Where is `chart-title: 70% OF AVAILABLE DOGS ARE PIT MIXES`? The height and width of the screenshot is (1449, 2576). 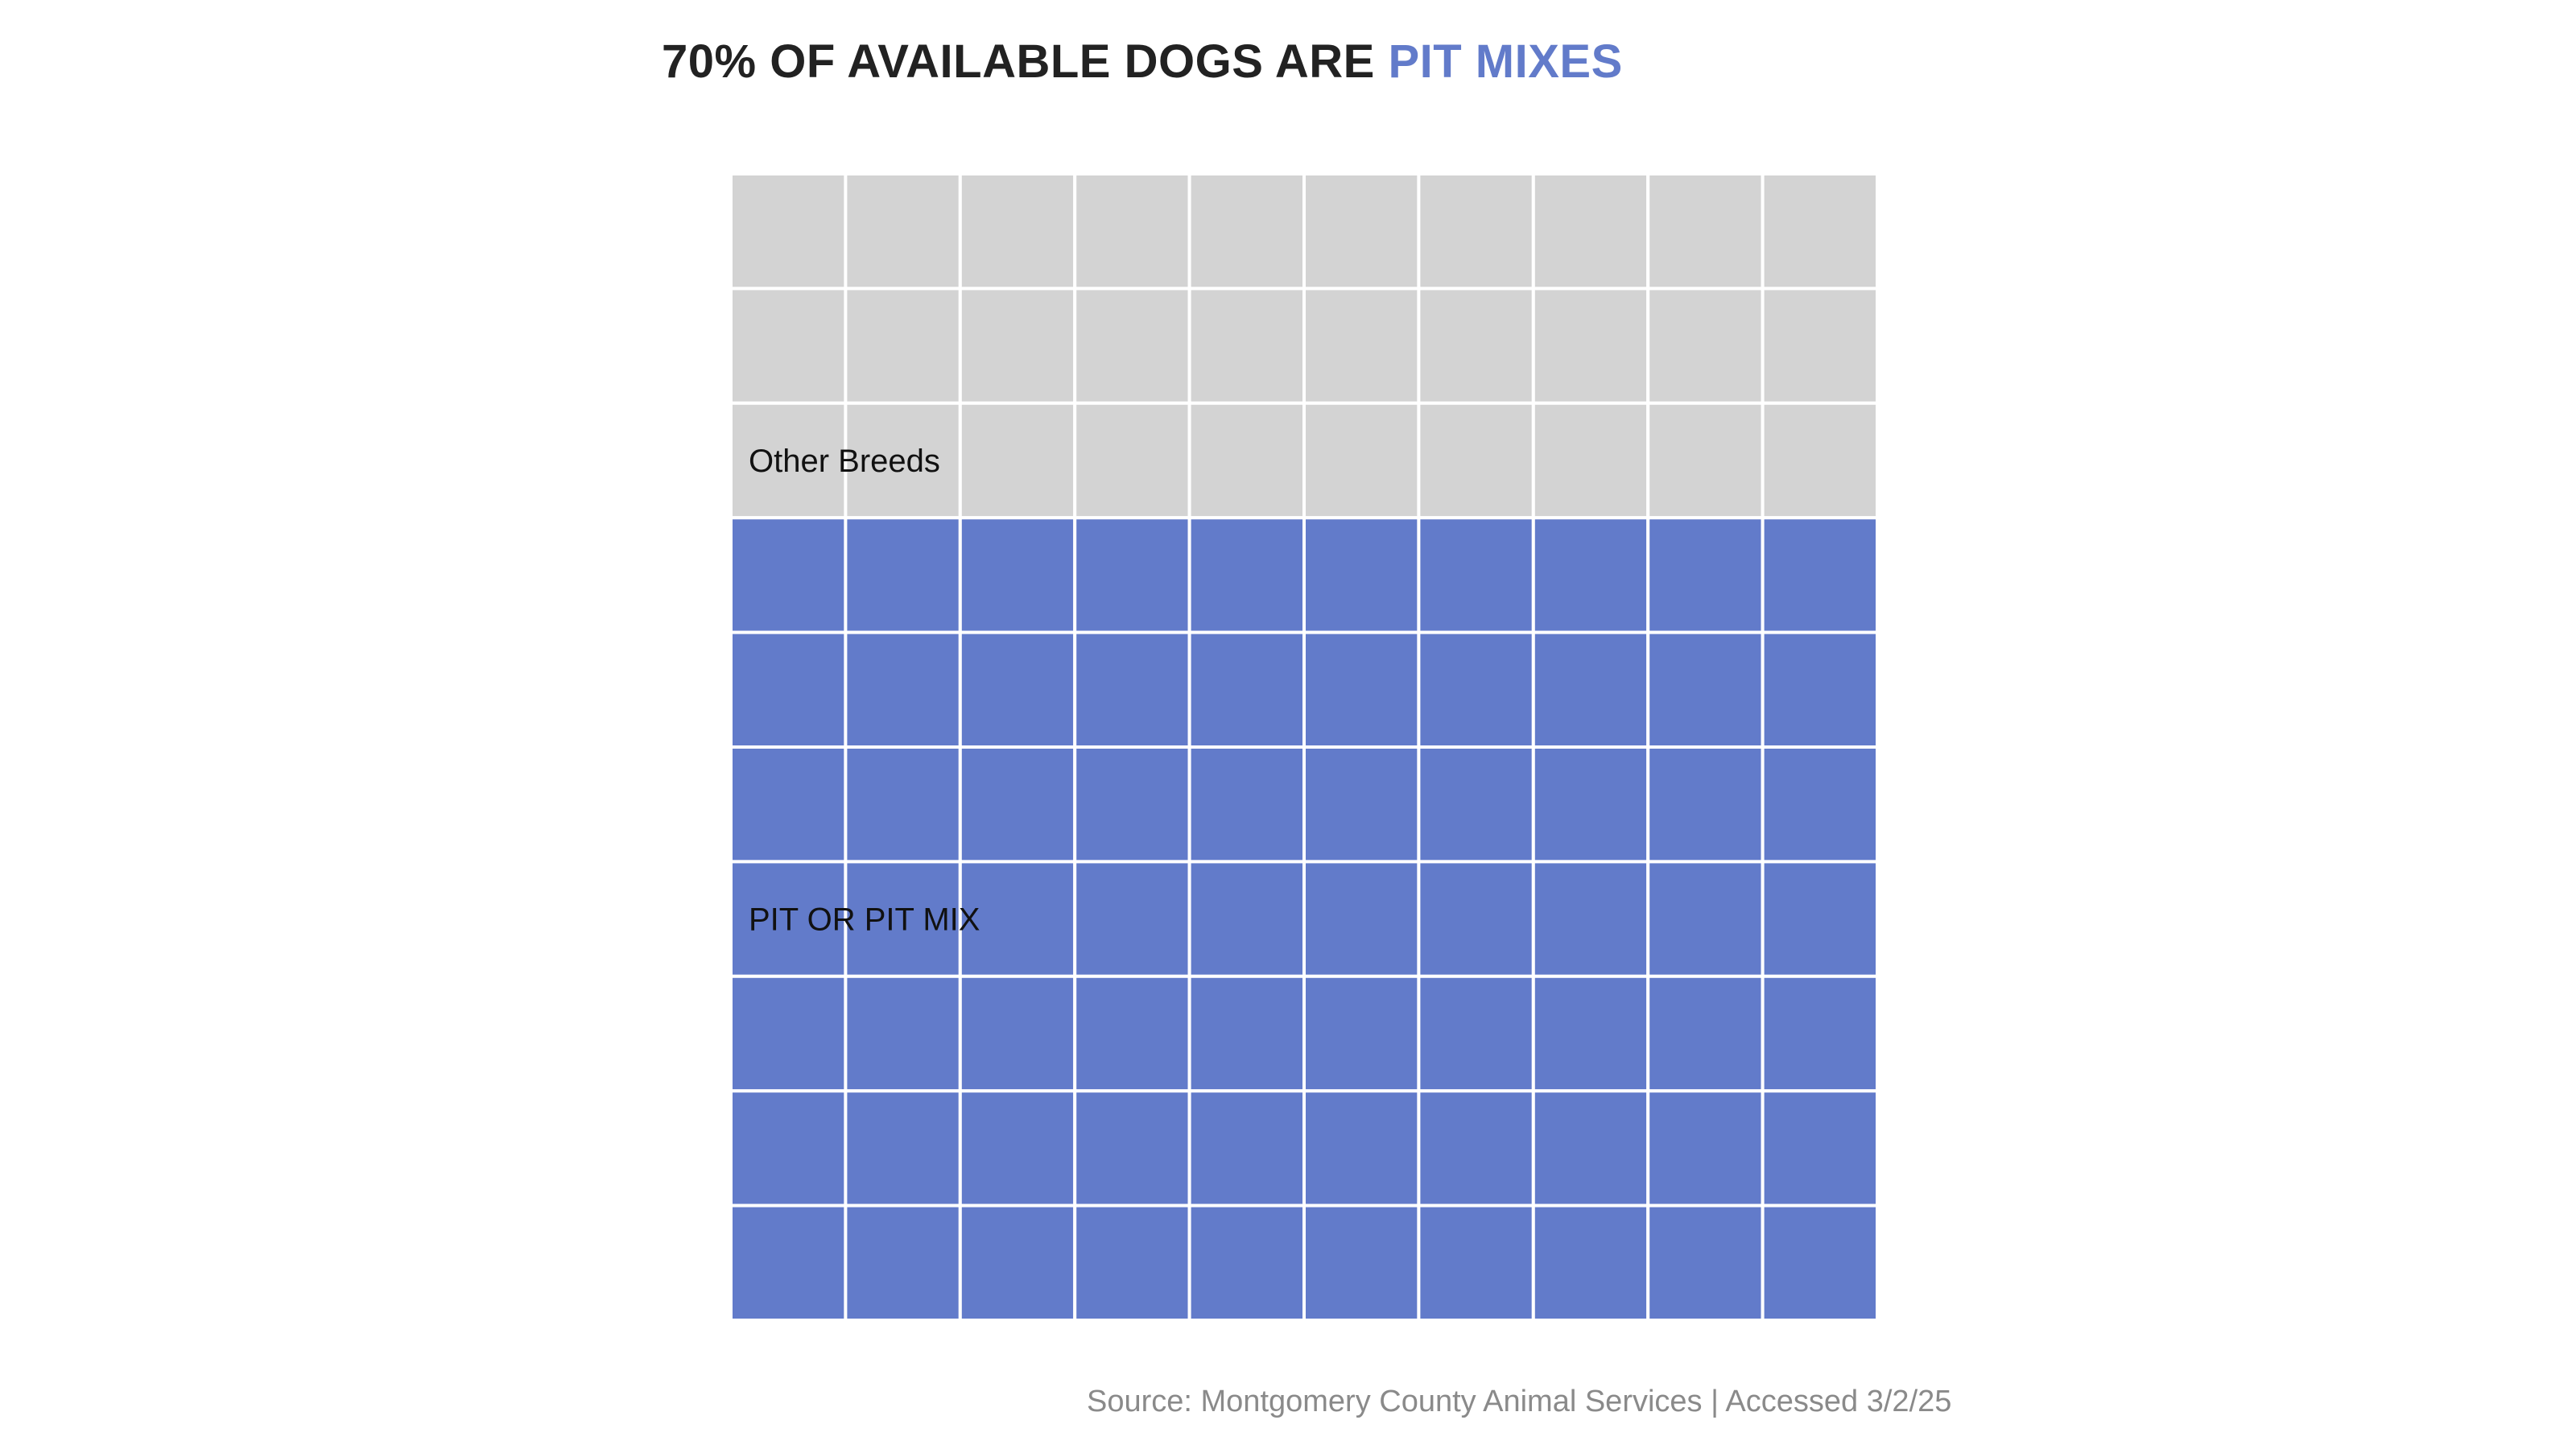 chart-title: 70% OF AVAILABLE DOGS ARE PIT MIXES is located at coordinates (1142, 62).